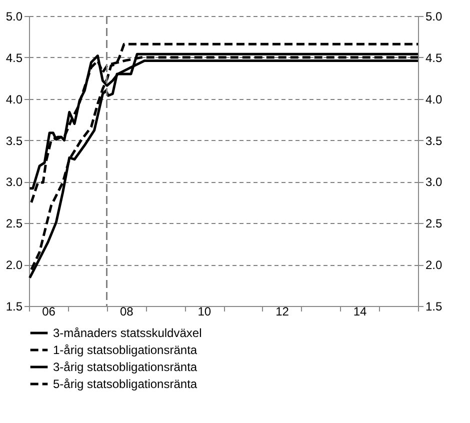 The image size is (470, 423). What do you see at coordinates (125, 350) in the screenshot?
I see `legend-label: 1-årig statsobligationsränta` at bounding box center [125, 350].